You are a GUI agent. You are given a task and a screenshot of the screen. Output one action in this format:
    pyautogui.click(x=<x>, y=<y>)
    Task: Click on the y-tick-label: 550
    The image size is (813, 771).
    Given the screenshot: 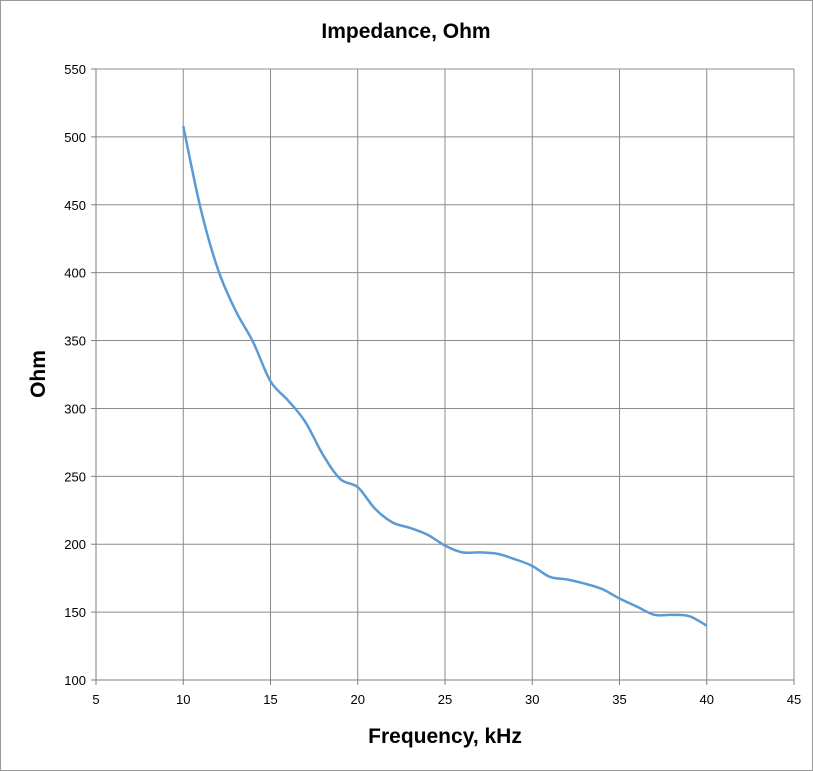 What is the action you would take?
    pyautogui.click(x=75, y=69)
    